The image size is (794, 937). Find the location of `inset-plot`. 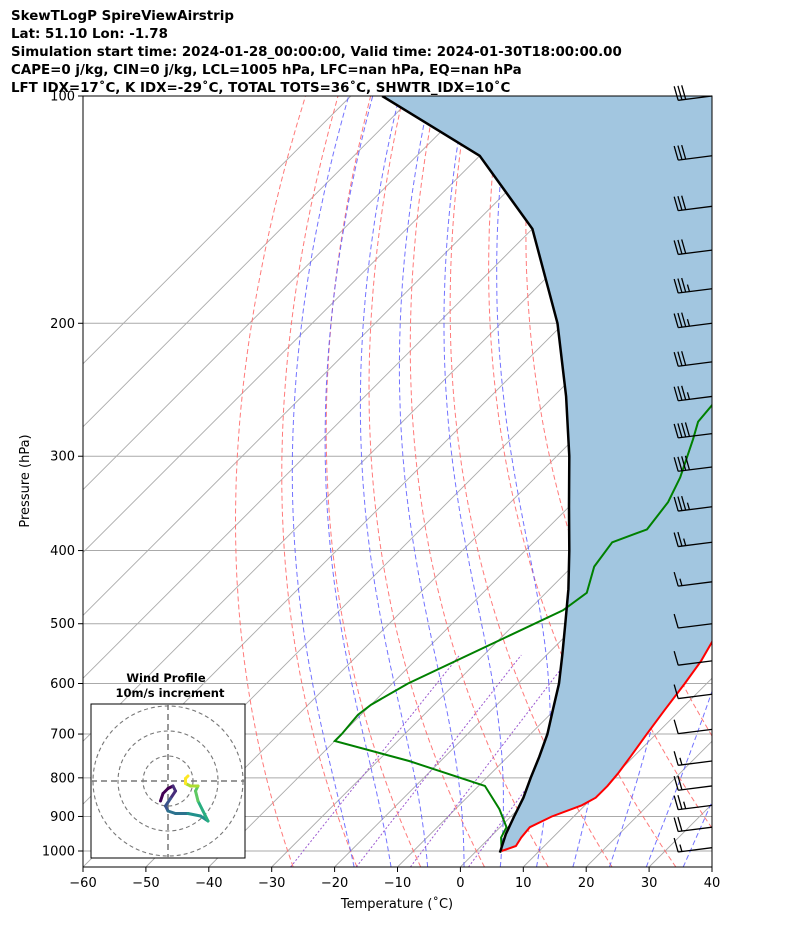

inset-plot is located at coordinates (168, 781).